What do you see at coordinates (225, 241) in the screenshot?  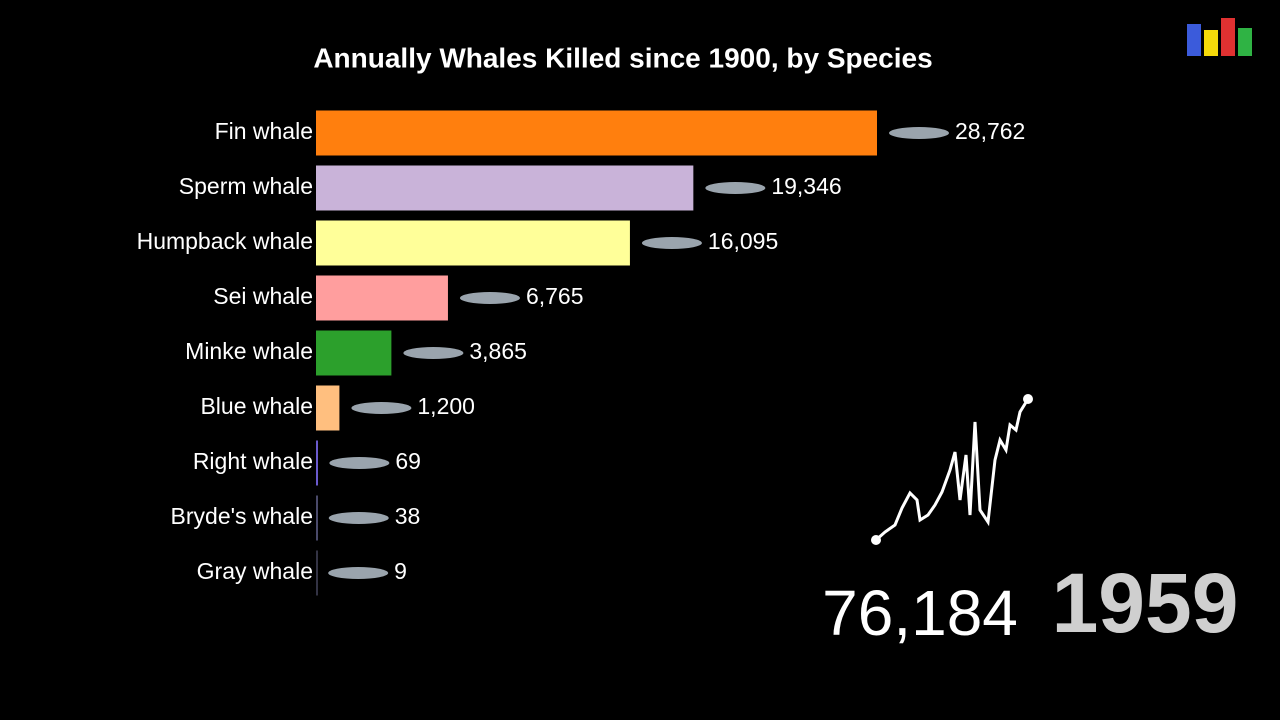 I see `category-label: Humpback whale` at bounding box center [225, 241].